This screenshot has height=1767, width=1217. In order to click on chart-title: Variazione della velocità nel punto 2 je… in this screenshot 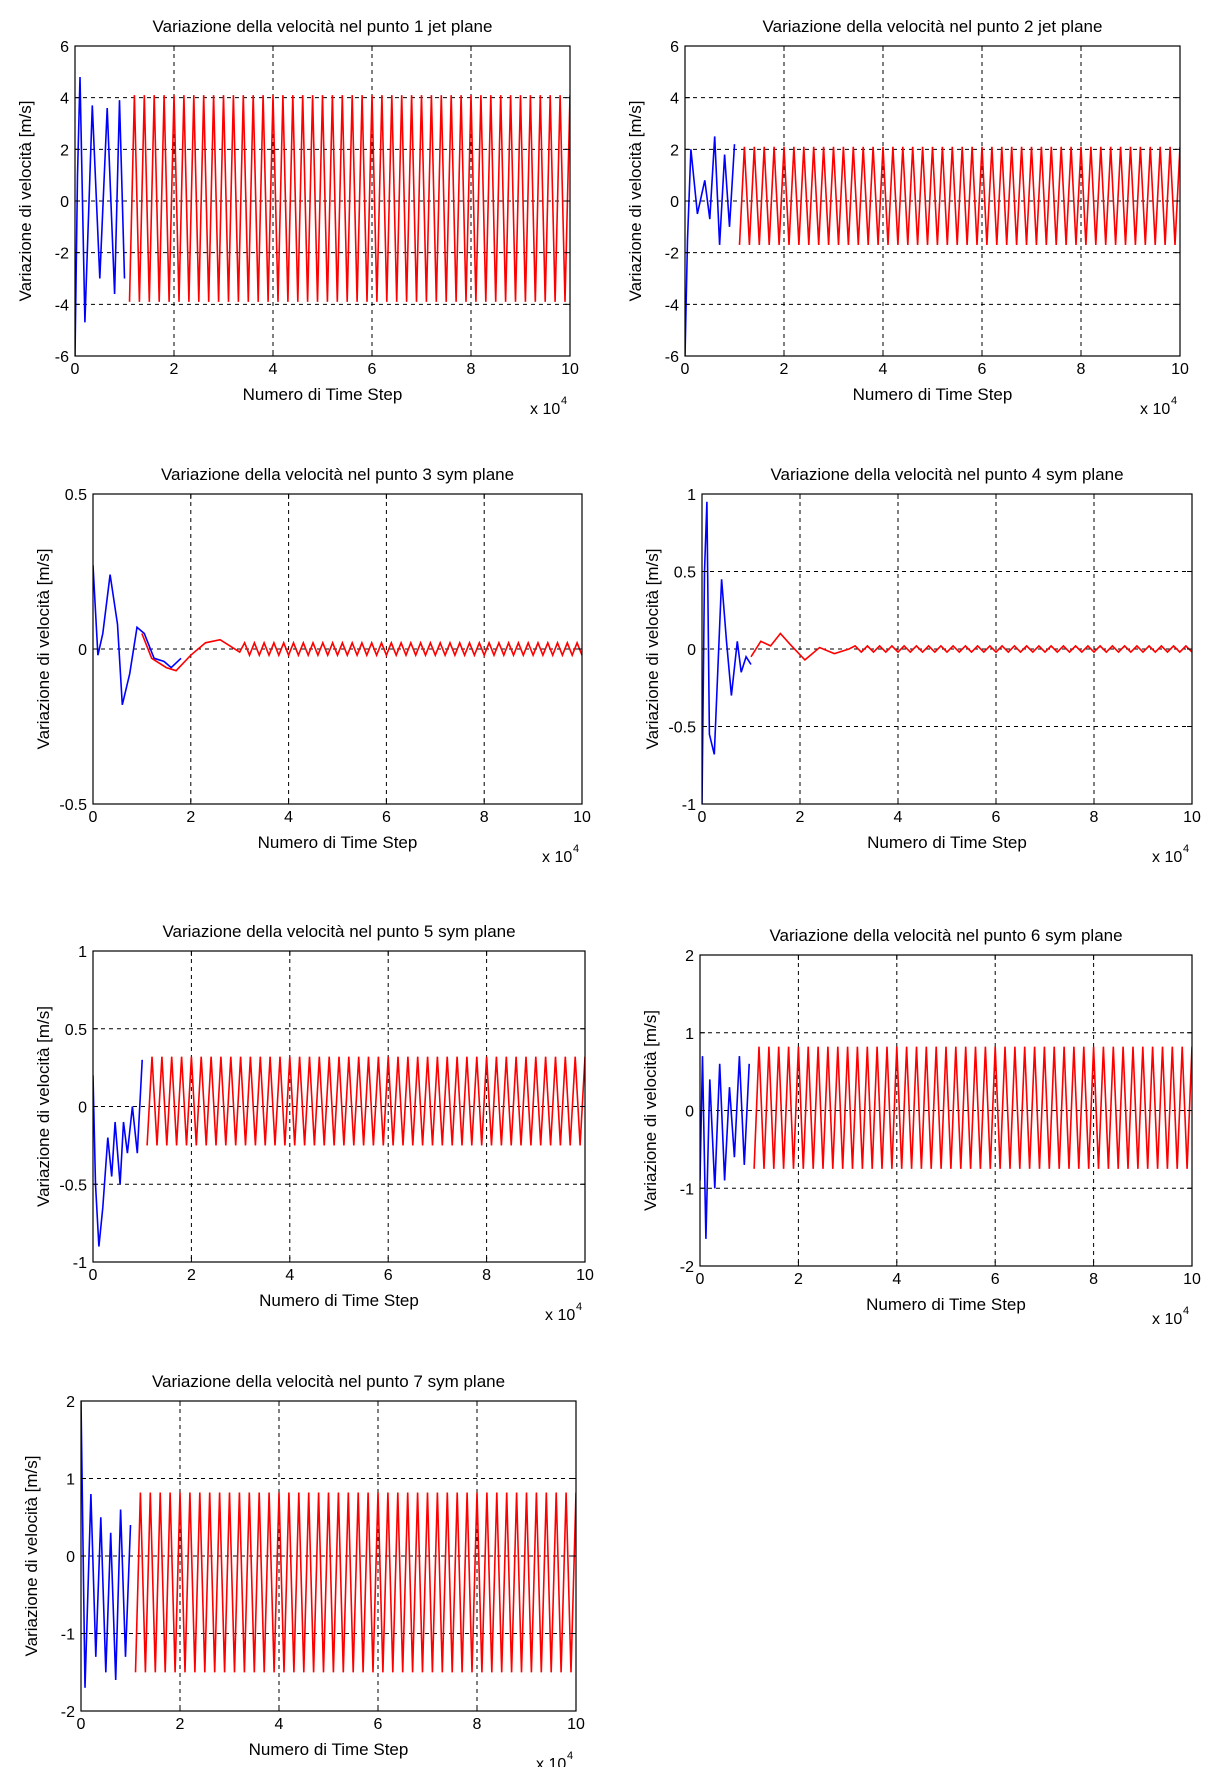, I will do `click(933, 26)`.